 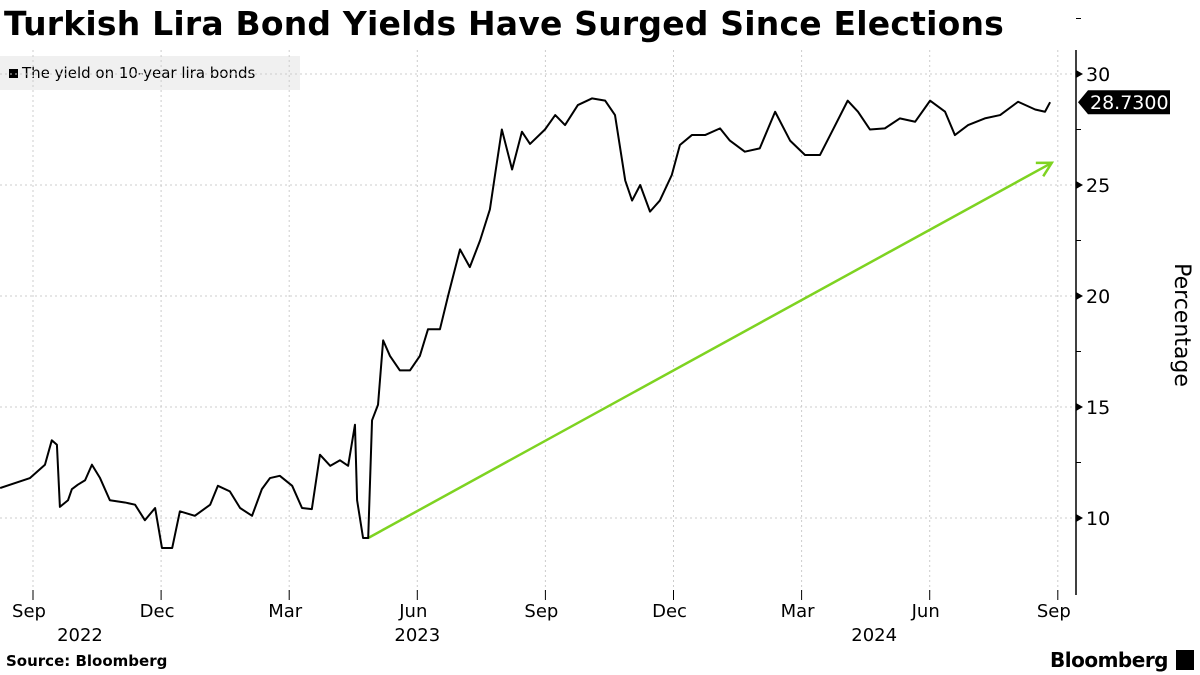 I want to click on y-tick-label: 30, so click(x=1098, y=75).